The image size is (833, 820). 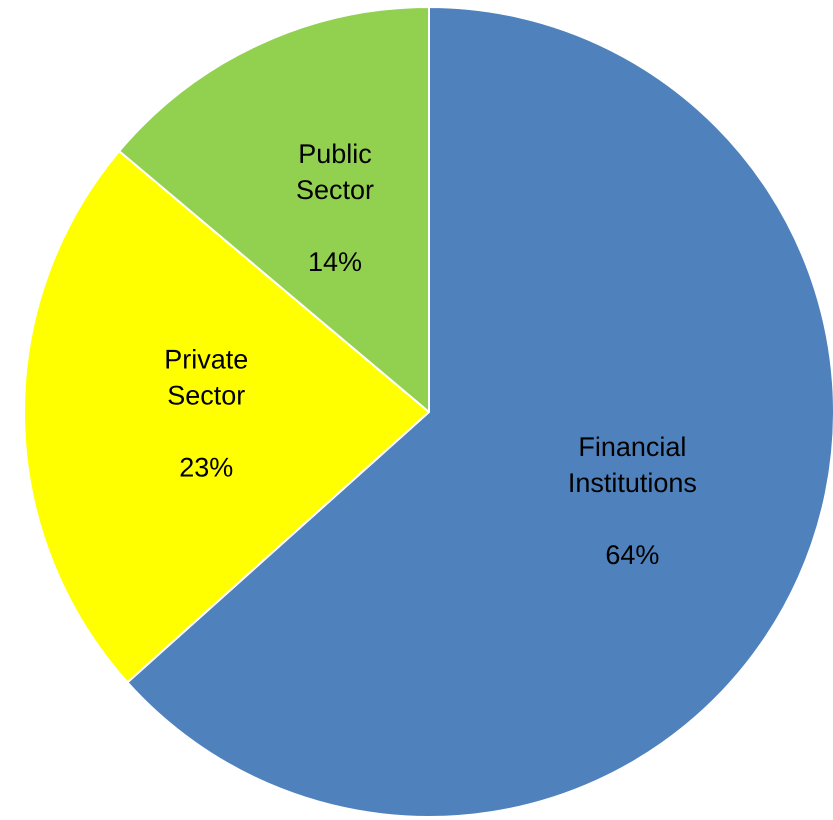 I want to click on data-label: 64%, so click(x=632, y=555).